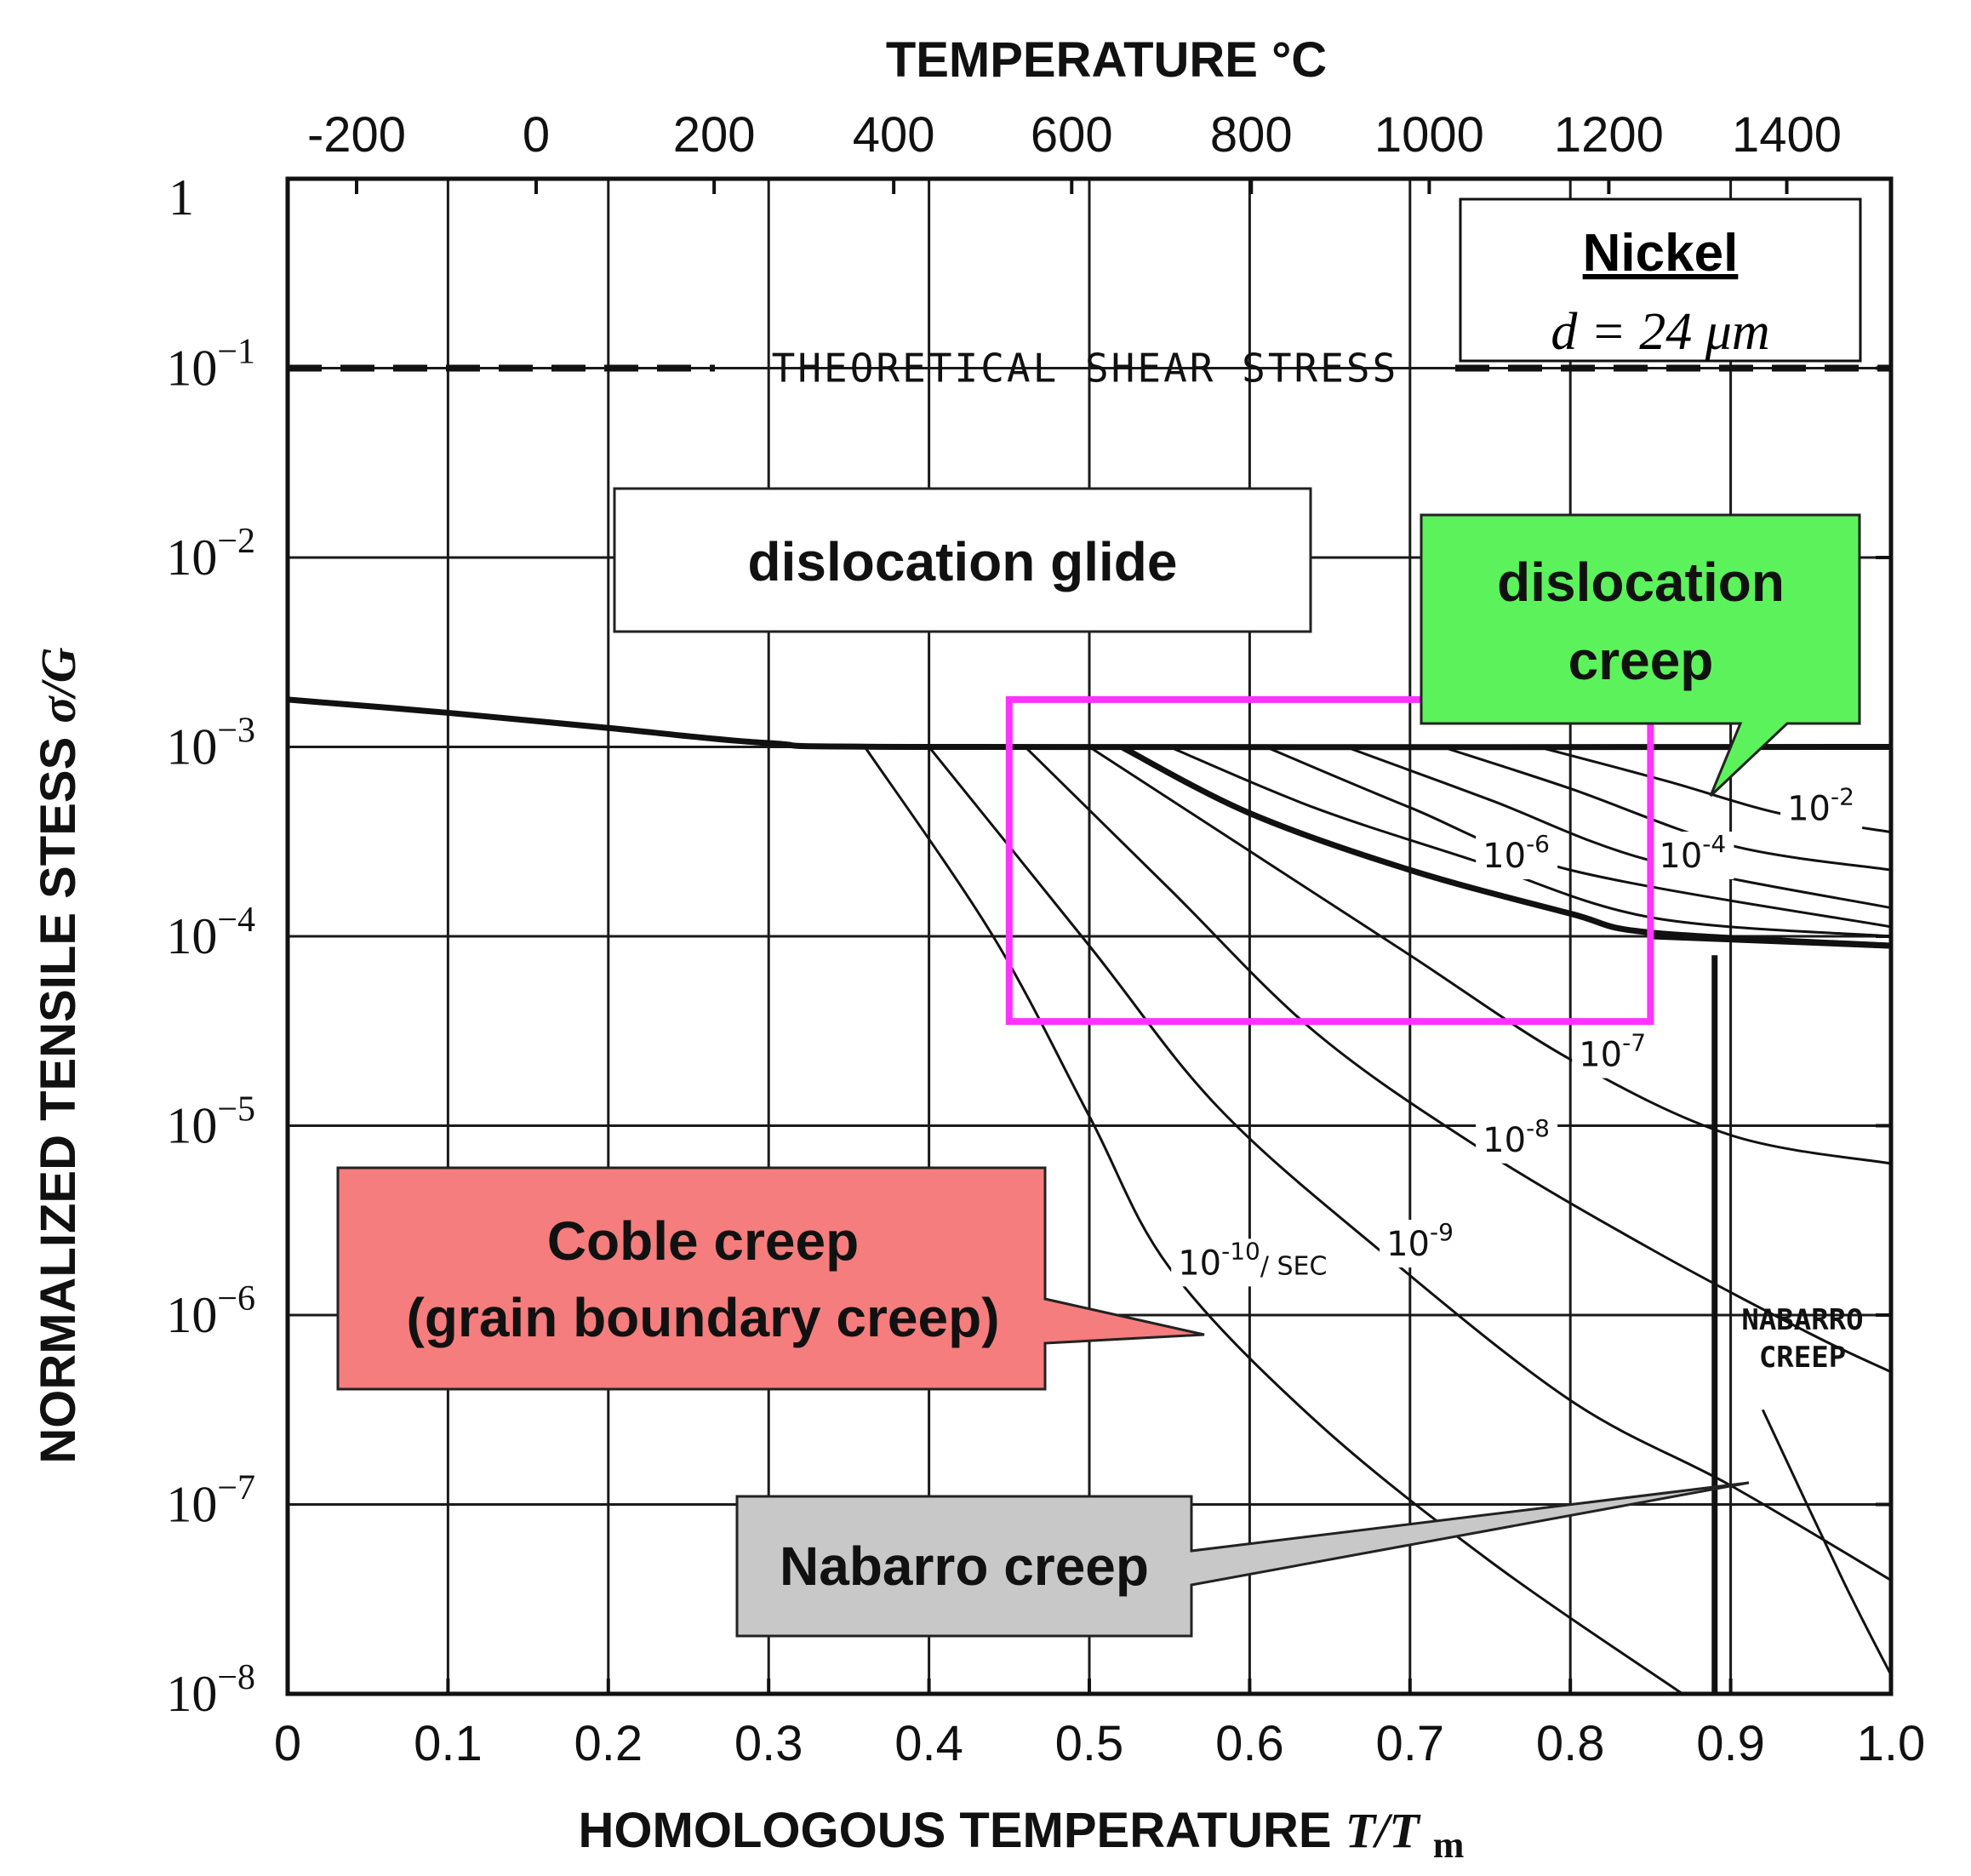 The height and width of the screenshot is (1876, 1971). Describe the element at coordinates (1570, 1743) in the screenshot. I see `x-tick-label: 0.8` at that location.